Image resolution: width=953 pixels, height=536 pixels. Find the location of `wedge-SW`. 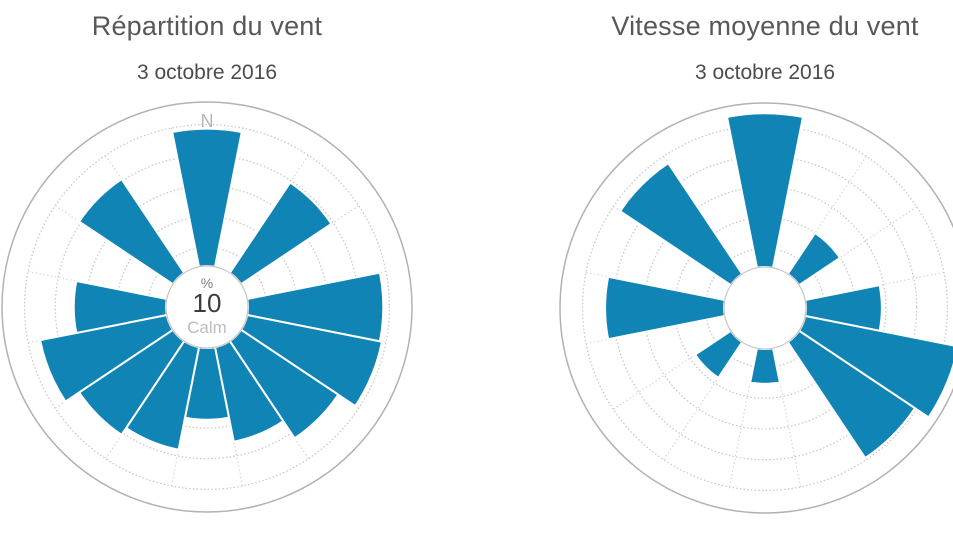

wedge-SW is located at coordinates (718, 354).